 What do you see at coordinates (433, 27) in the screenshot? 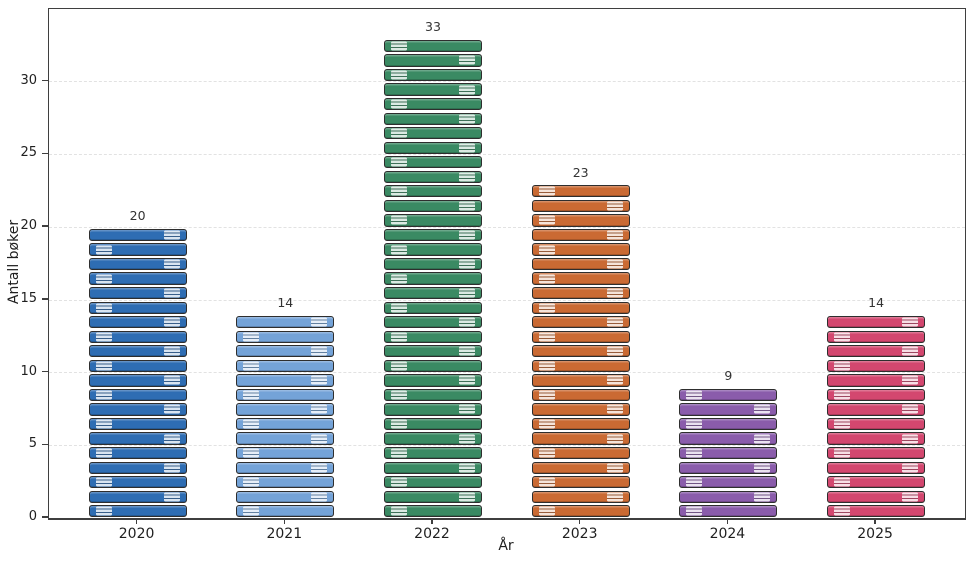
I see `bar-value-label: 33` at bounding box center [433, 27].